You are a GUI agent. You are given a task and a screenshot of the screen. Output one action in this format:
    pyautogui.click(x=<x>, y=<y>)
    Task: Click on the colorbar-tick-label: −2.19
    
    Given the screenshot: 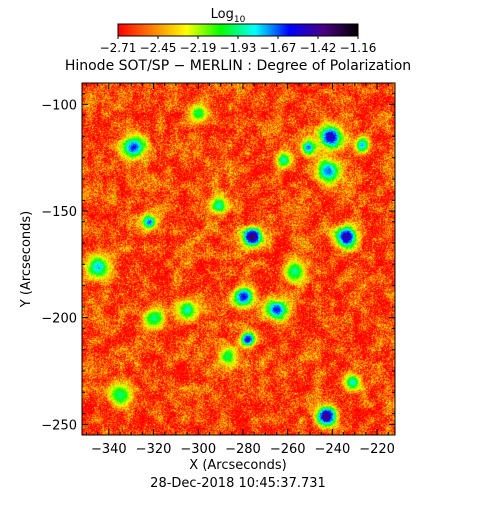 What is the action you would take?
    pyautogui.click(x=198, y=48)
    